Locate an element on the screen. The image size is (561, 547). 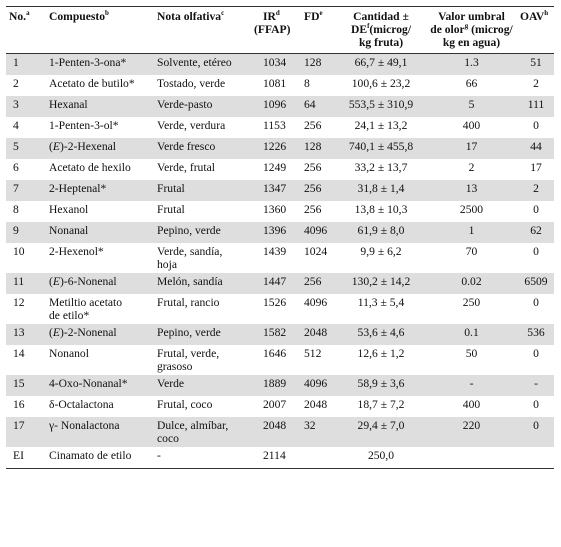
cell-ir: 1226 is located at coordinates (281, 148).